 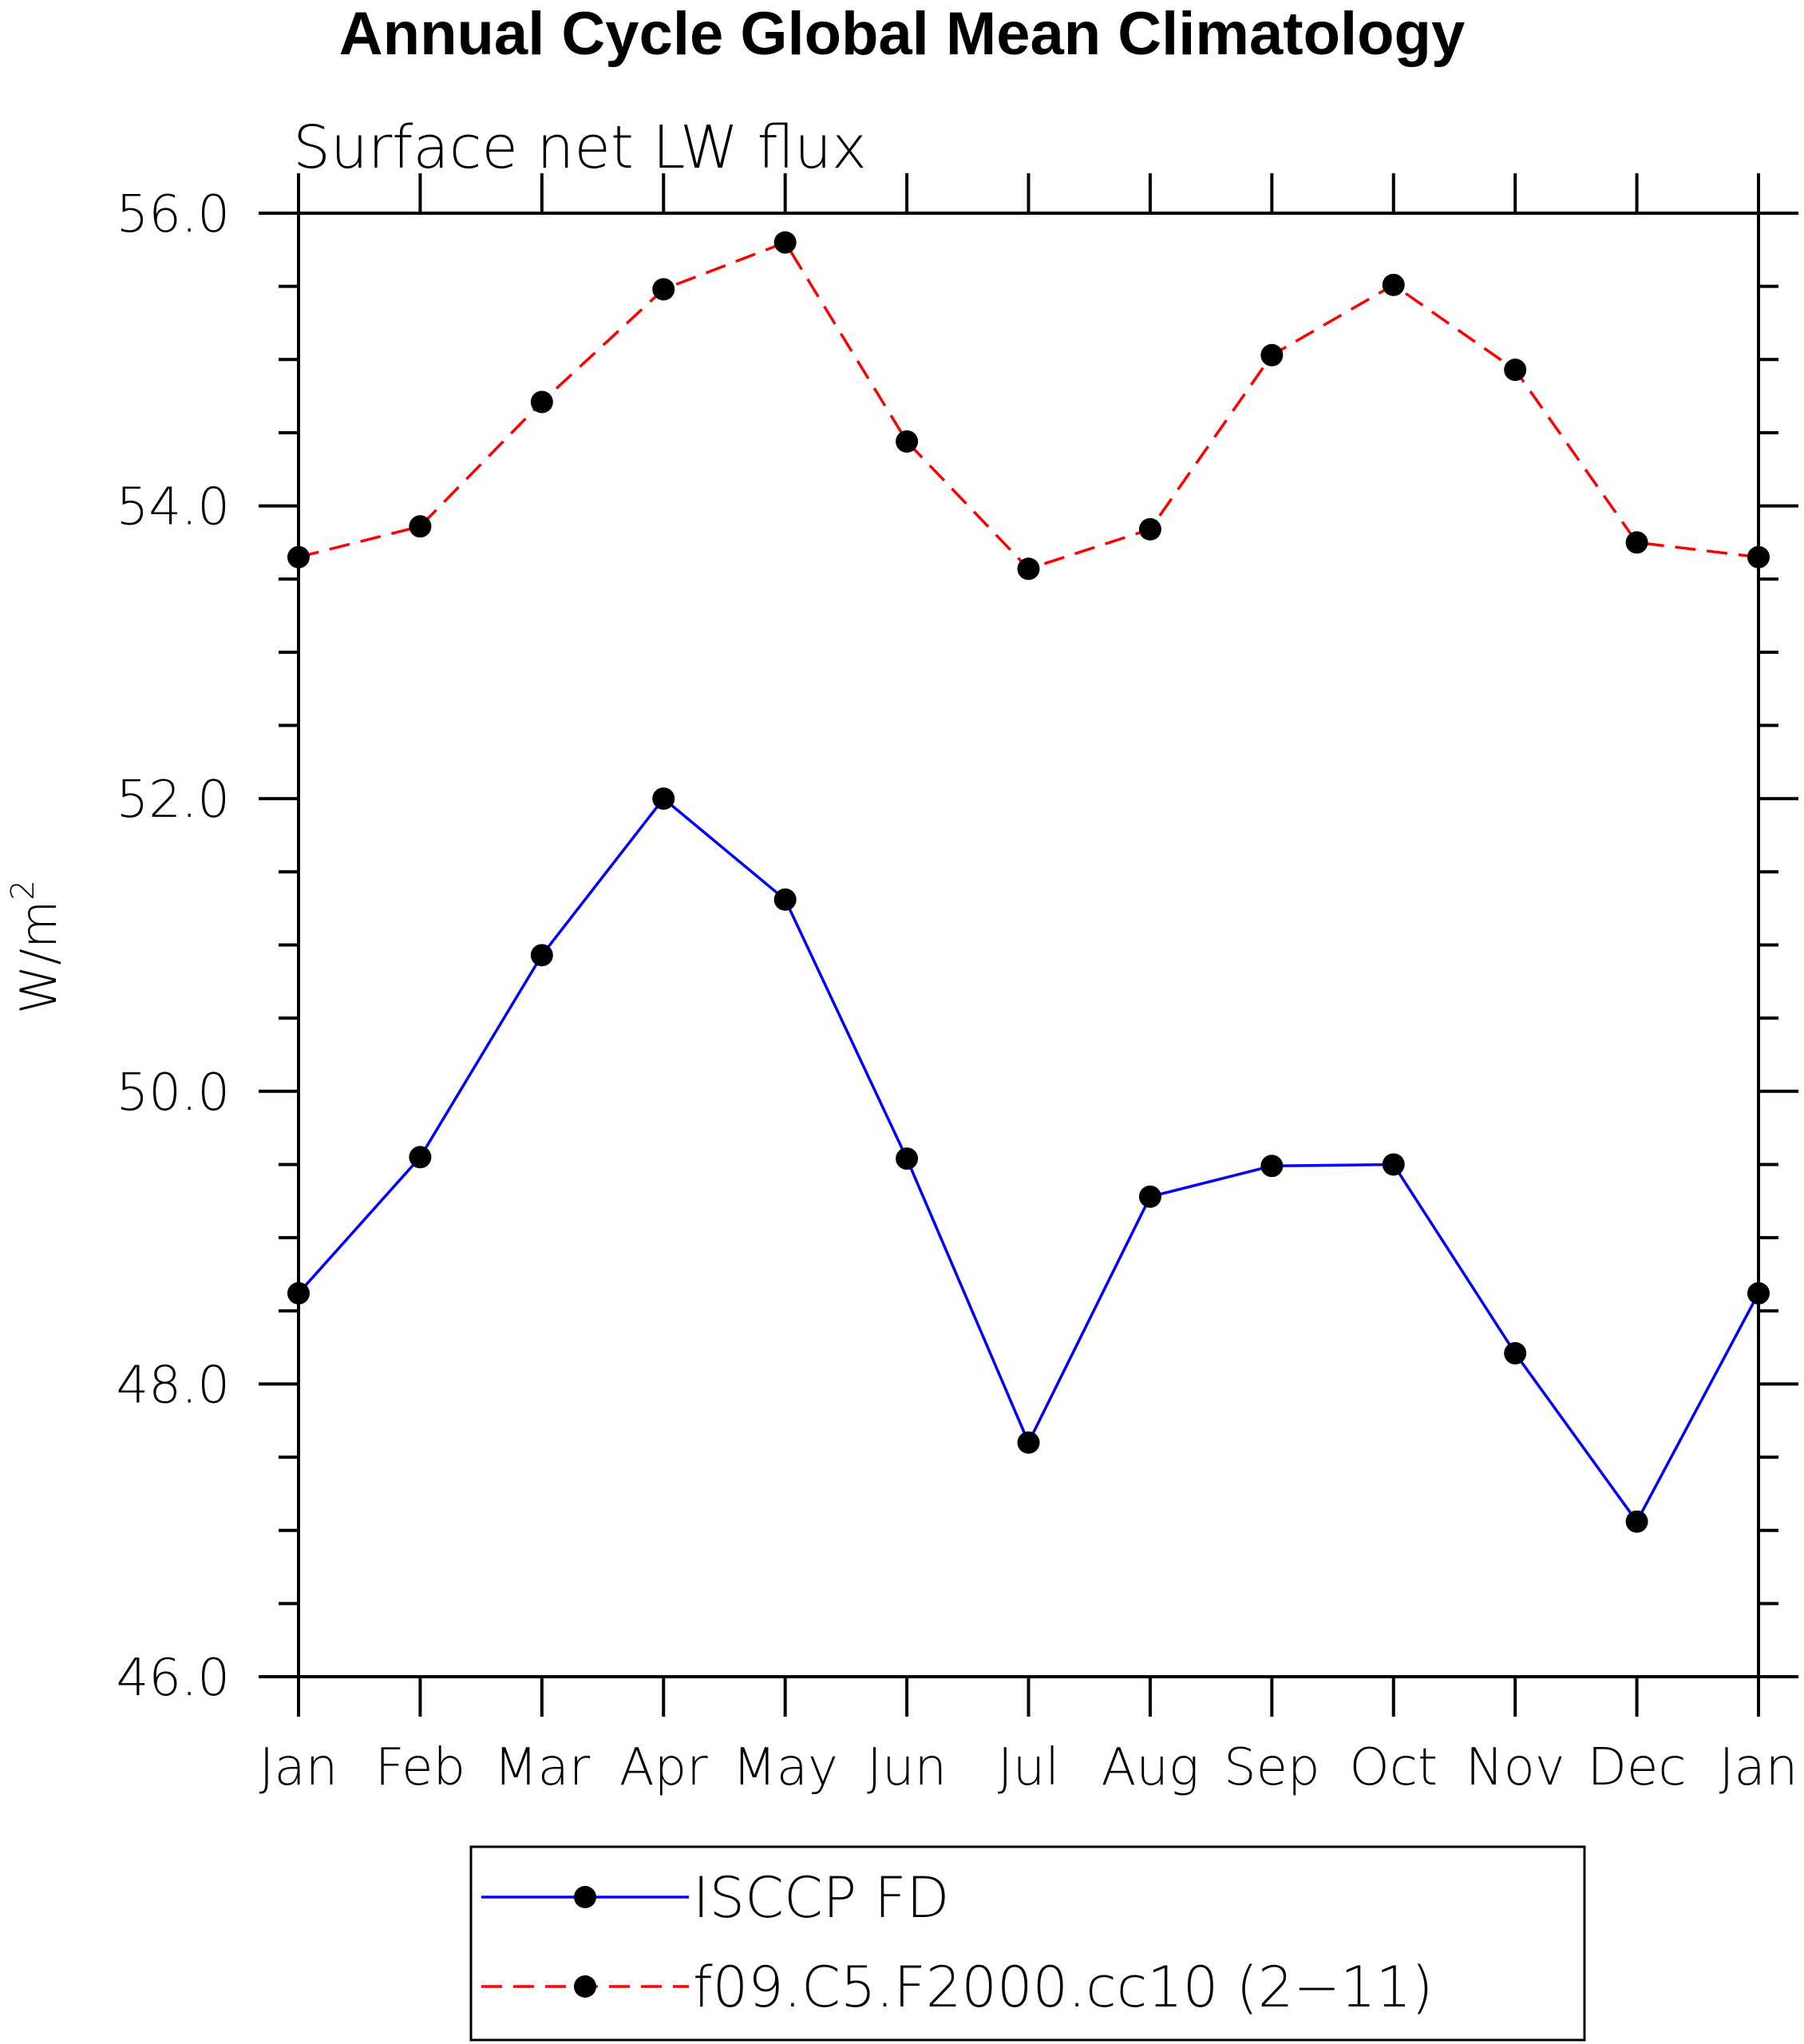 What do you see at coordinates (1028, 1767) in the screenshot?
I see `x-tick-label: Jul` at bounding box center [1028, 1767].